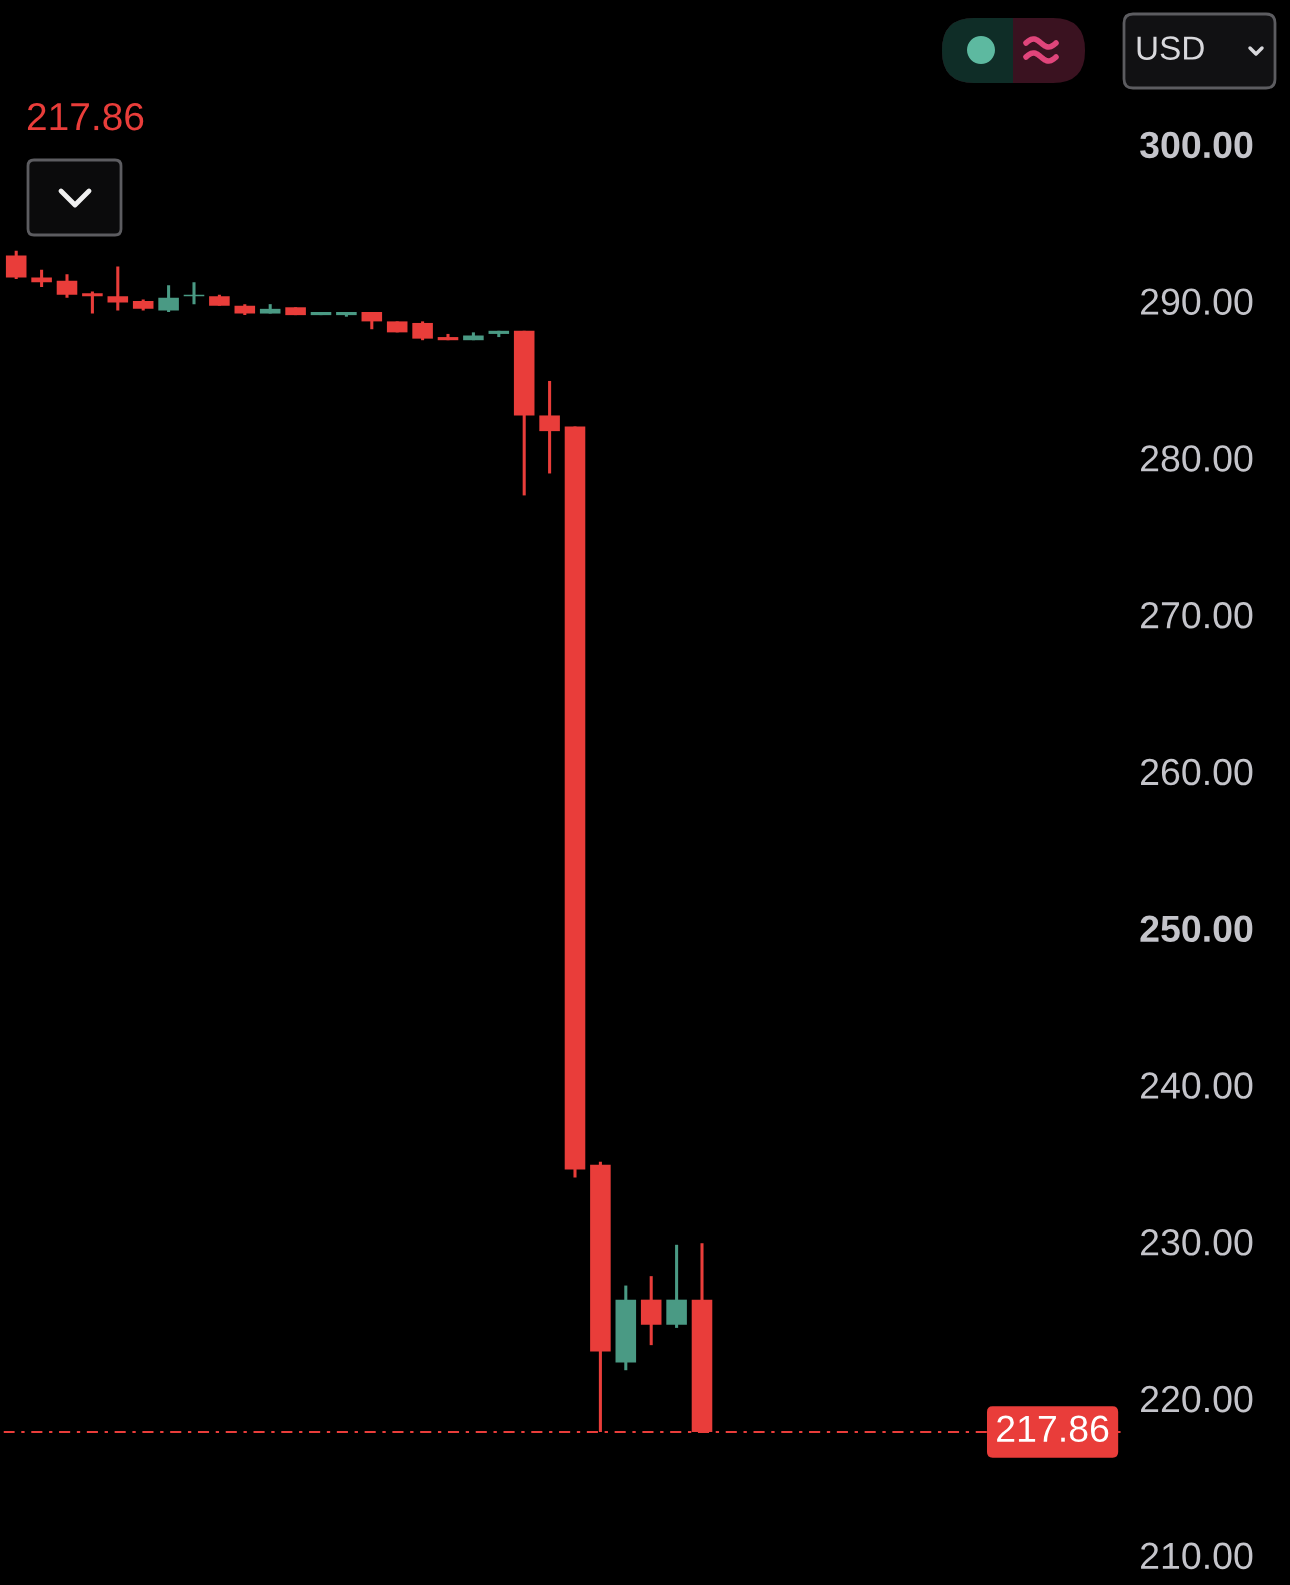 The width and height of the screenshot is (1290, 1585). I want to click on y-tick-label: 230.00, so click(1197, 1242).